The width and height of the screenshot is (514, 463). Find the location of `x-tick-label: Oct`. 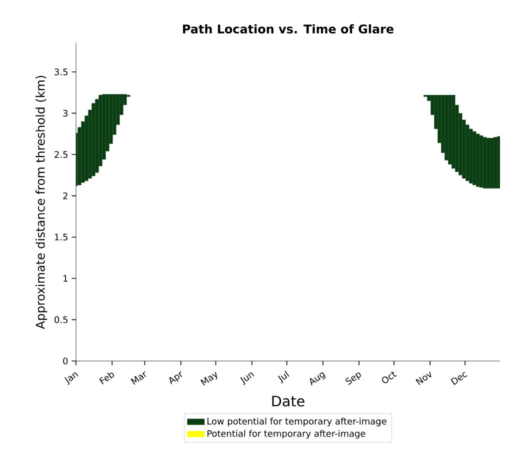

x-tick-label: Oct is located at coordinates (389, 378).